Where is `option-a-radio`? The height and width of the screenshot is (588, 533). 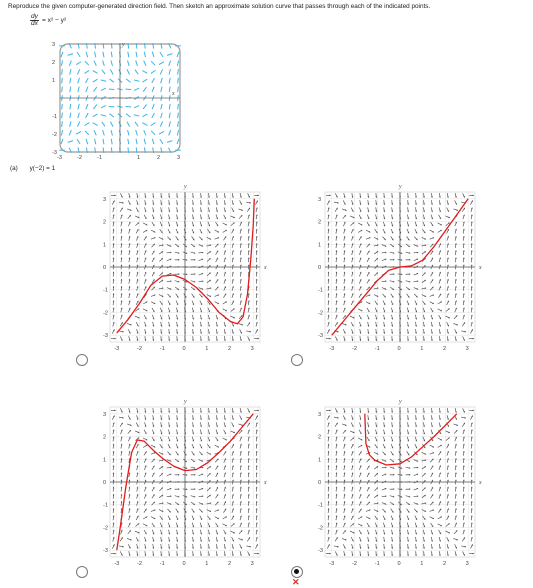
option-a-radio is located at coordinates (82, 360).